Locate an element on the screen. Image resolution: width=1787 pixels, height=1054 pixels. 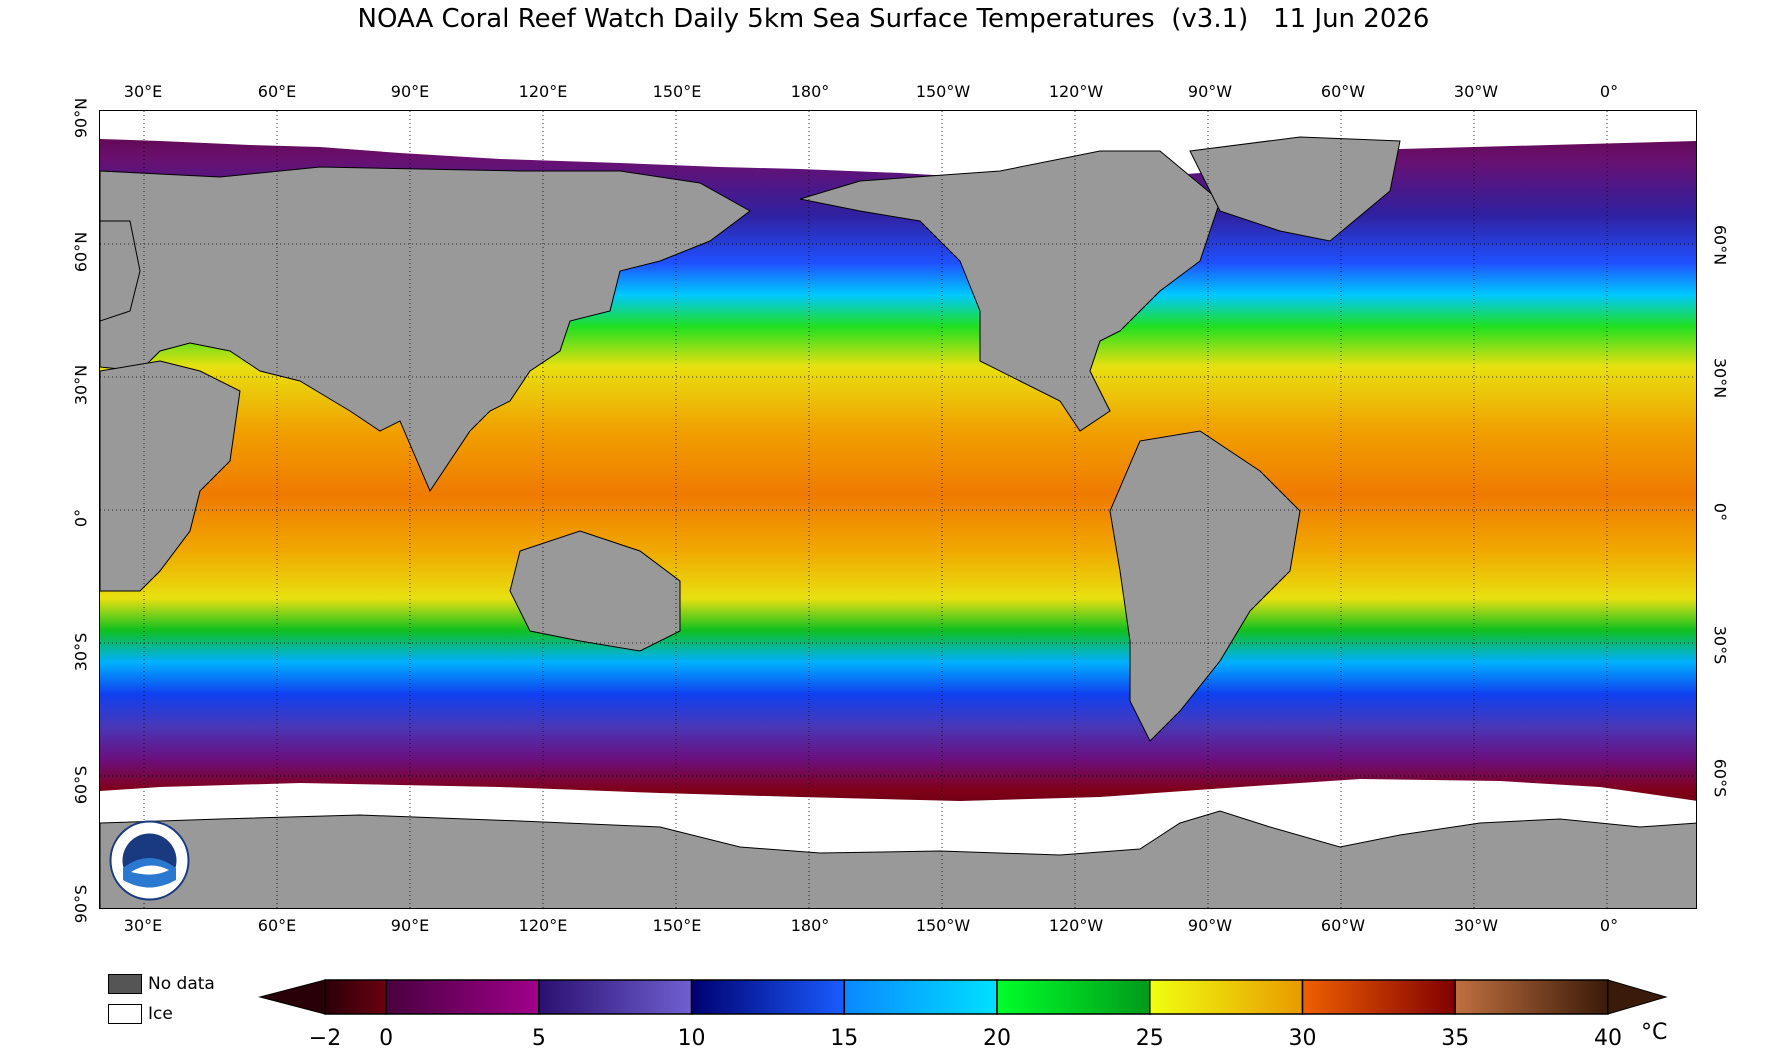
lon-label-top-11: 0° is located at coordinates (1609, 91).